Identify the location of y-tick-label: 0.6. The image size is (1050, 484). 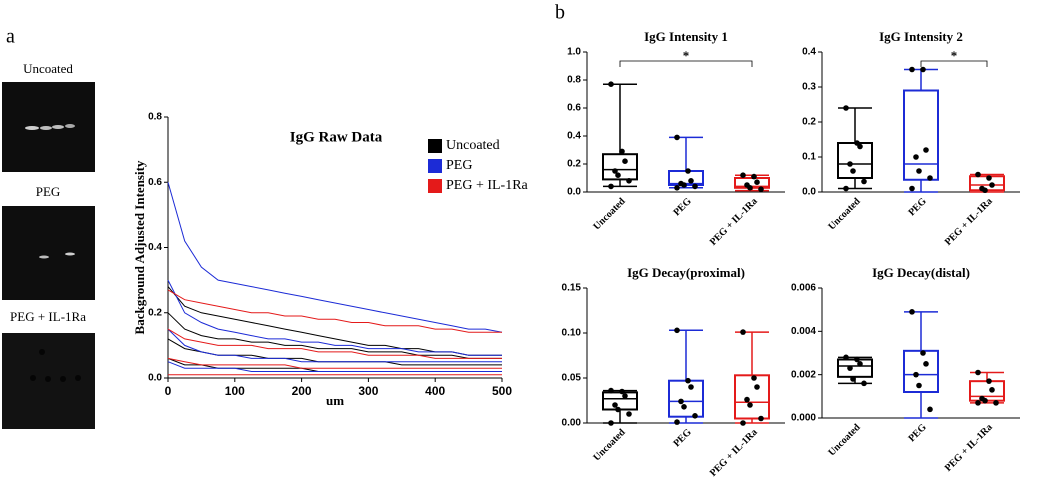
(574, 108).